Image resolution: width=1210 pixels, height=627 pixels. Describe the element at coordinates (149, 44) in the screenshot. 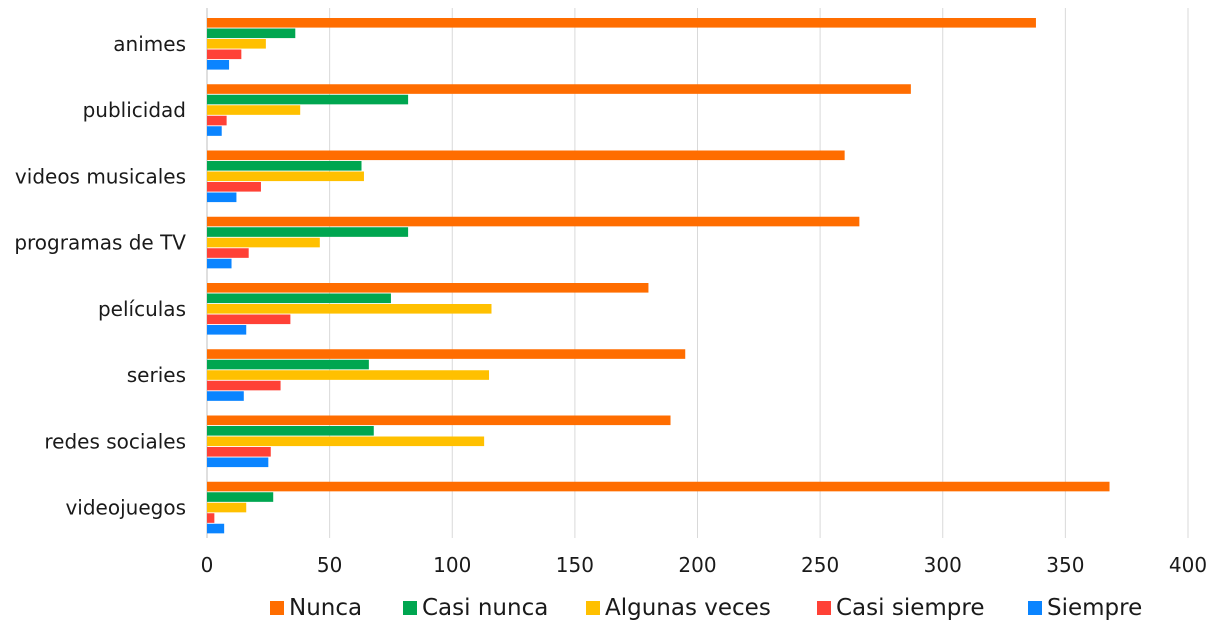

I see `category-label: animes` at that location.